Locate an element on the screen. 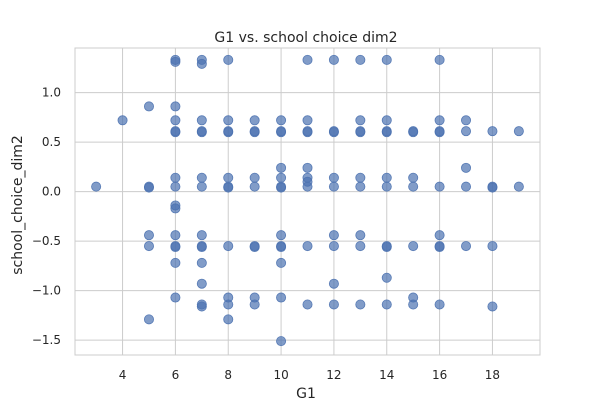 The image size is (600, 400). x-axis-label: G1 is located at coordinates (306, 393).